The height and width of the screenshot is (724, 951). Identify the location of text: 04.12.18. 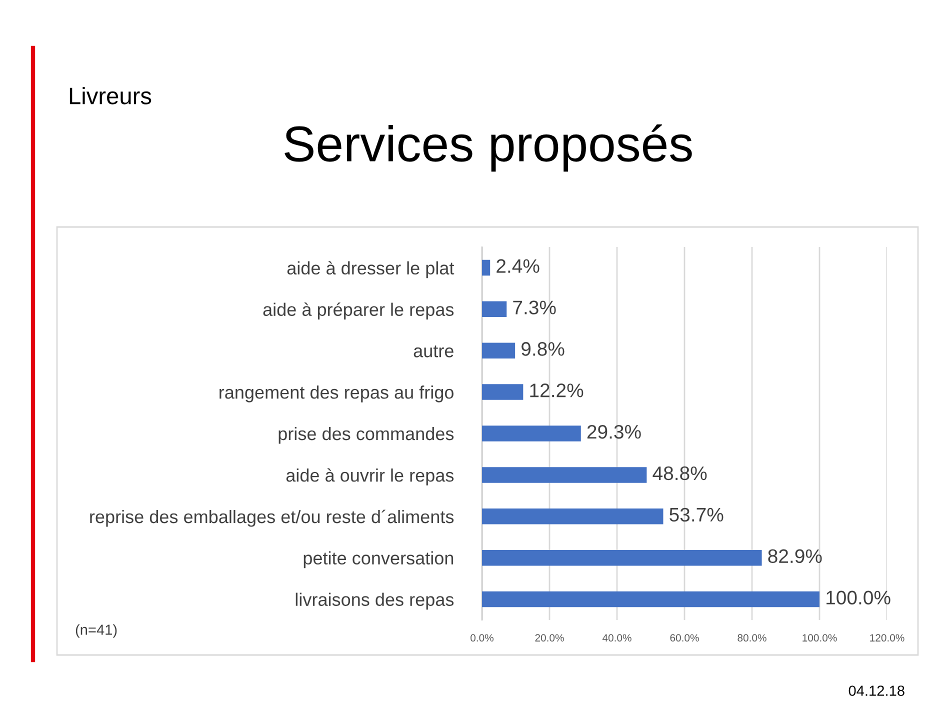
(876, 691).